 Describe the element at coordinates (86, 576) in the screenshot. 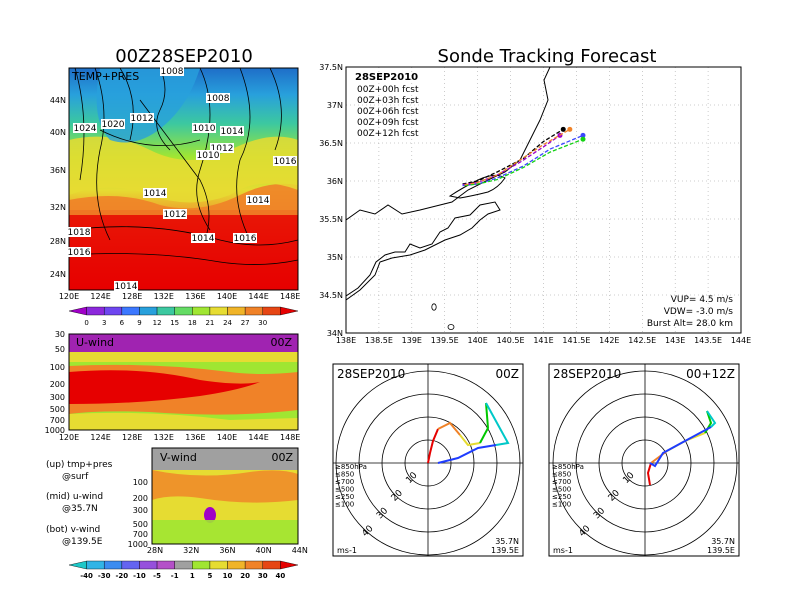

I see `v-colorbar-tick: -40` at that location.